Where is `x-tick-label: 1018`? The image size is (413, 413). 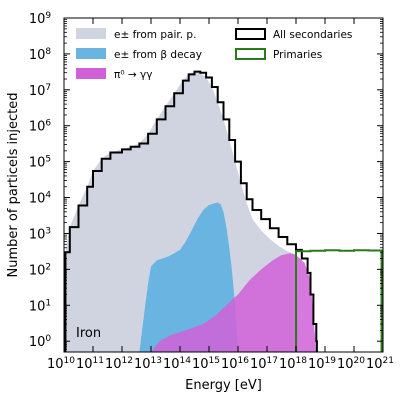
x-tick-label: 1018 is located at coordinates (293, 364).